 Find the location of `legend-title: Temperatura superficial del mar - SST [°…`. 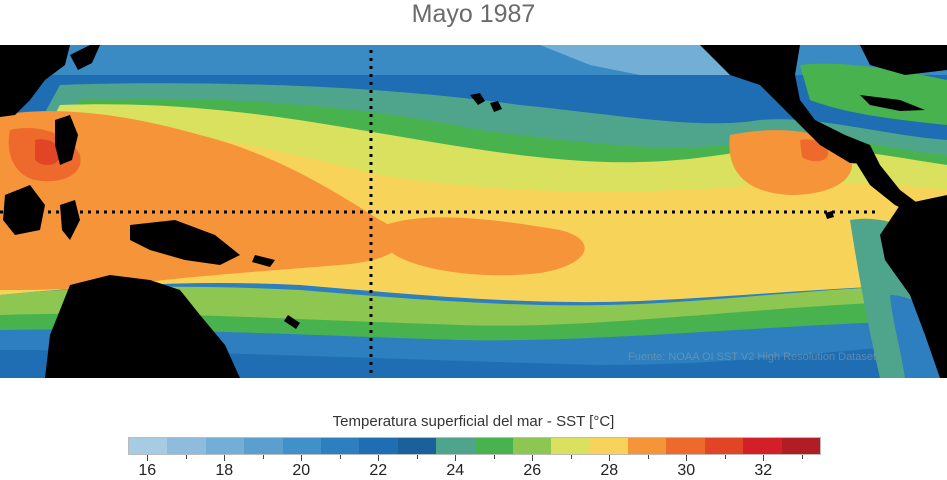

legend-title: Temperatura superficial del mar - SST [°… is located at coordinates (473, 421).